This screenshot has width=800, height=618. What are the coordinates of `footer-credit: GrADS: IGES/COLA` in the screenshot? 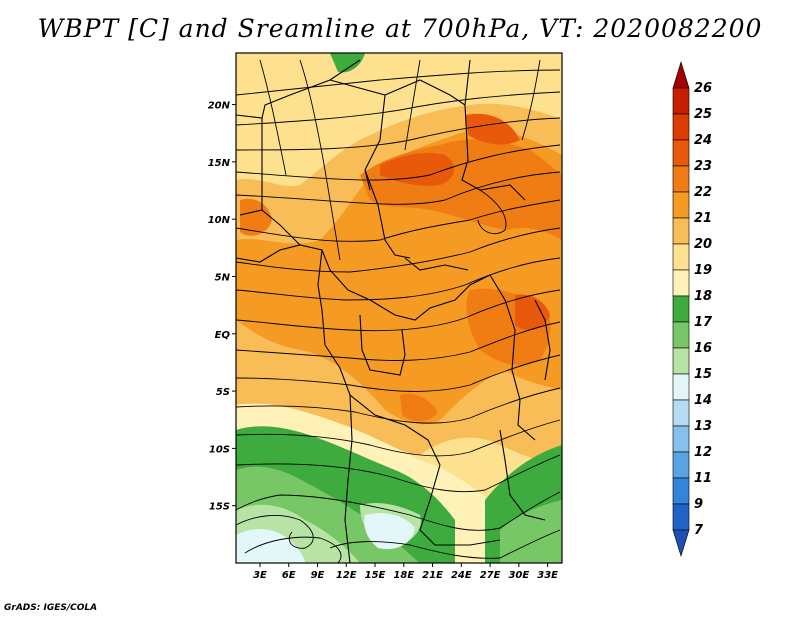 It's located at (51, 608).